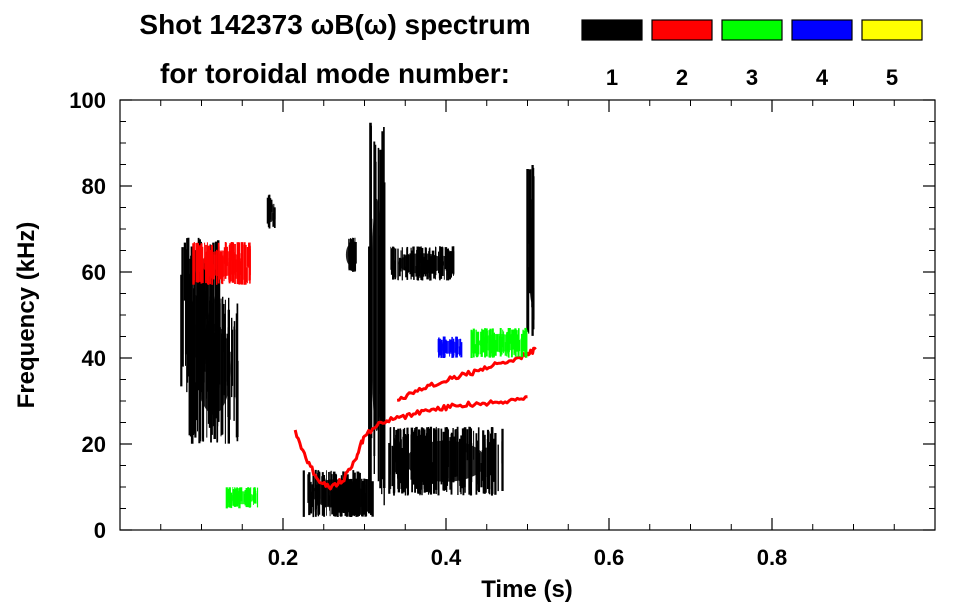 The width and height of the screenshot is (963, 615). What do you see at coordinates (283, 557) in the screenshot?
I see `x-tick-label: 0.2` at bounding box center [283, 557].